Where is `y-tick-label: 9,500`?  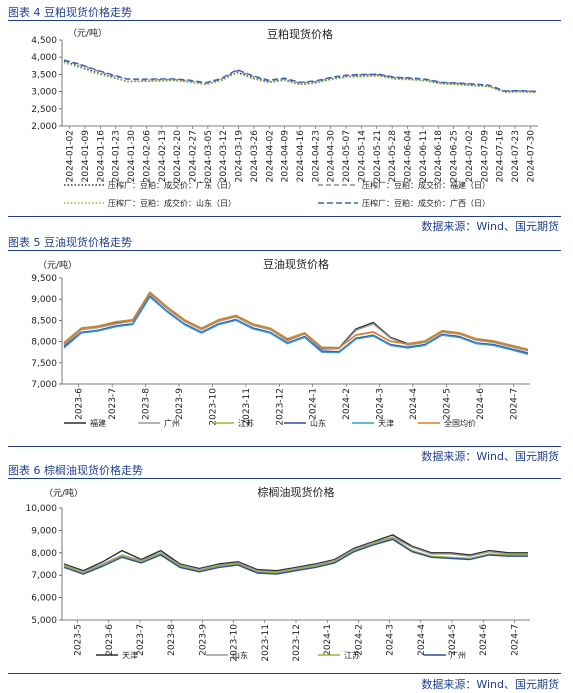
y-tick-label: 9,500 is located at coordinates (44, 279).